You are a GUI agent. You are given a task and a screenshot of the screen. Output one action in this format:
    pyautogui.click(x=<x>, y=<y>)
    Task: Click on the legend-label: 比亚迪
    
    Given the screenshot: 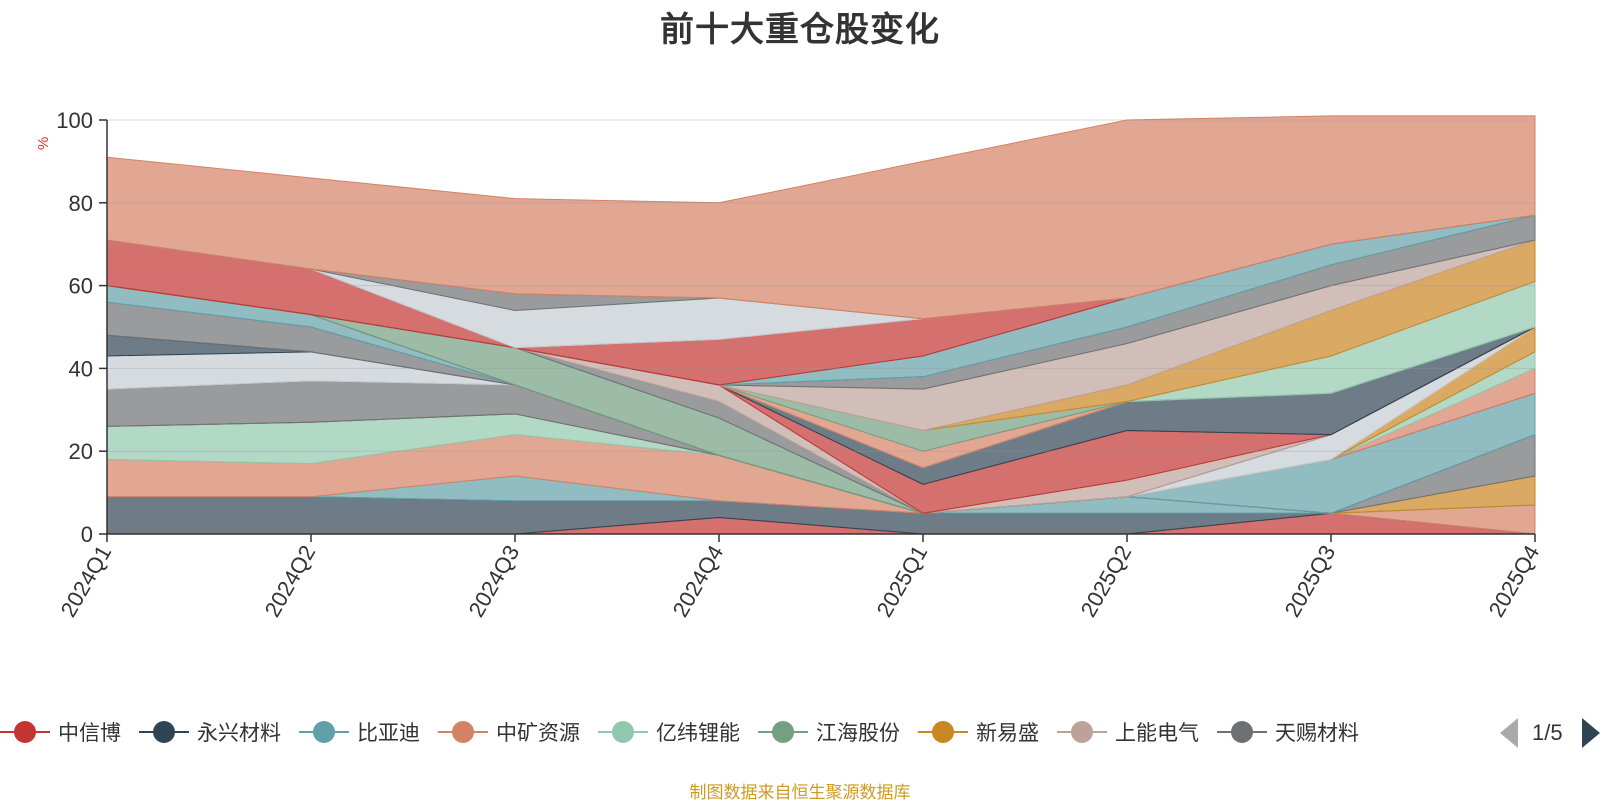 What is the action you would take?
    pyautogui.click(x=388, y=733)
    